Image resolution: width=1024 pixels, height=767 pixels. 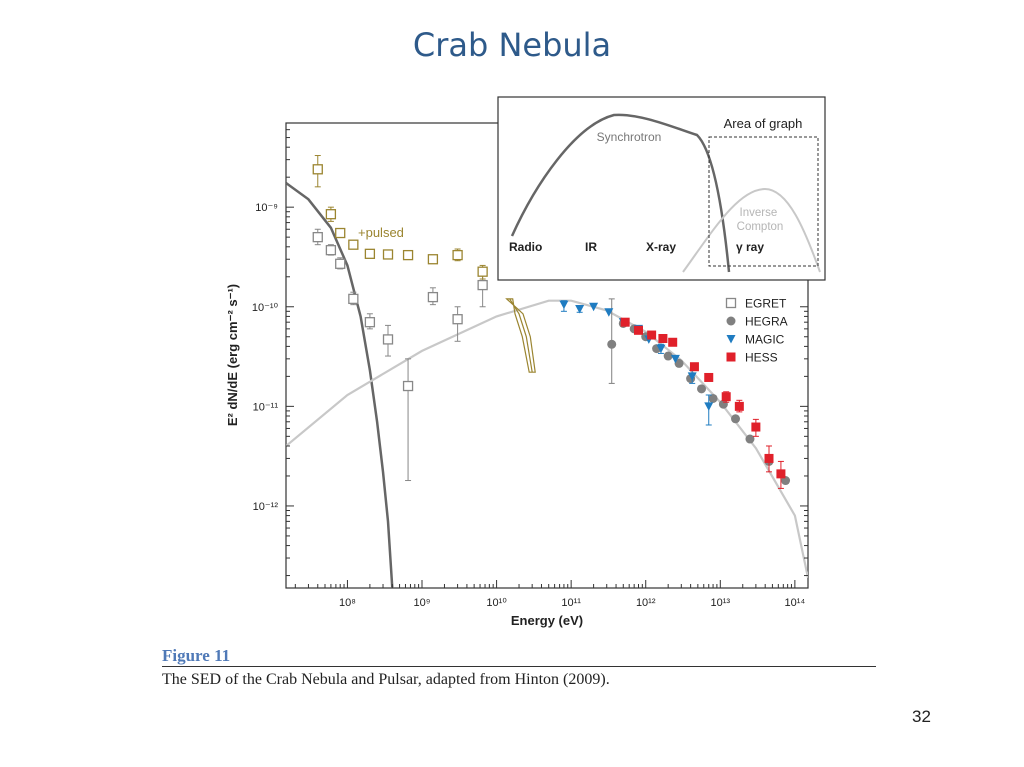 I want to click on x-tick-label: 10⁹, so click(x=422, y=603).